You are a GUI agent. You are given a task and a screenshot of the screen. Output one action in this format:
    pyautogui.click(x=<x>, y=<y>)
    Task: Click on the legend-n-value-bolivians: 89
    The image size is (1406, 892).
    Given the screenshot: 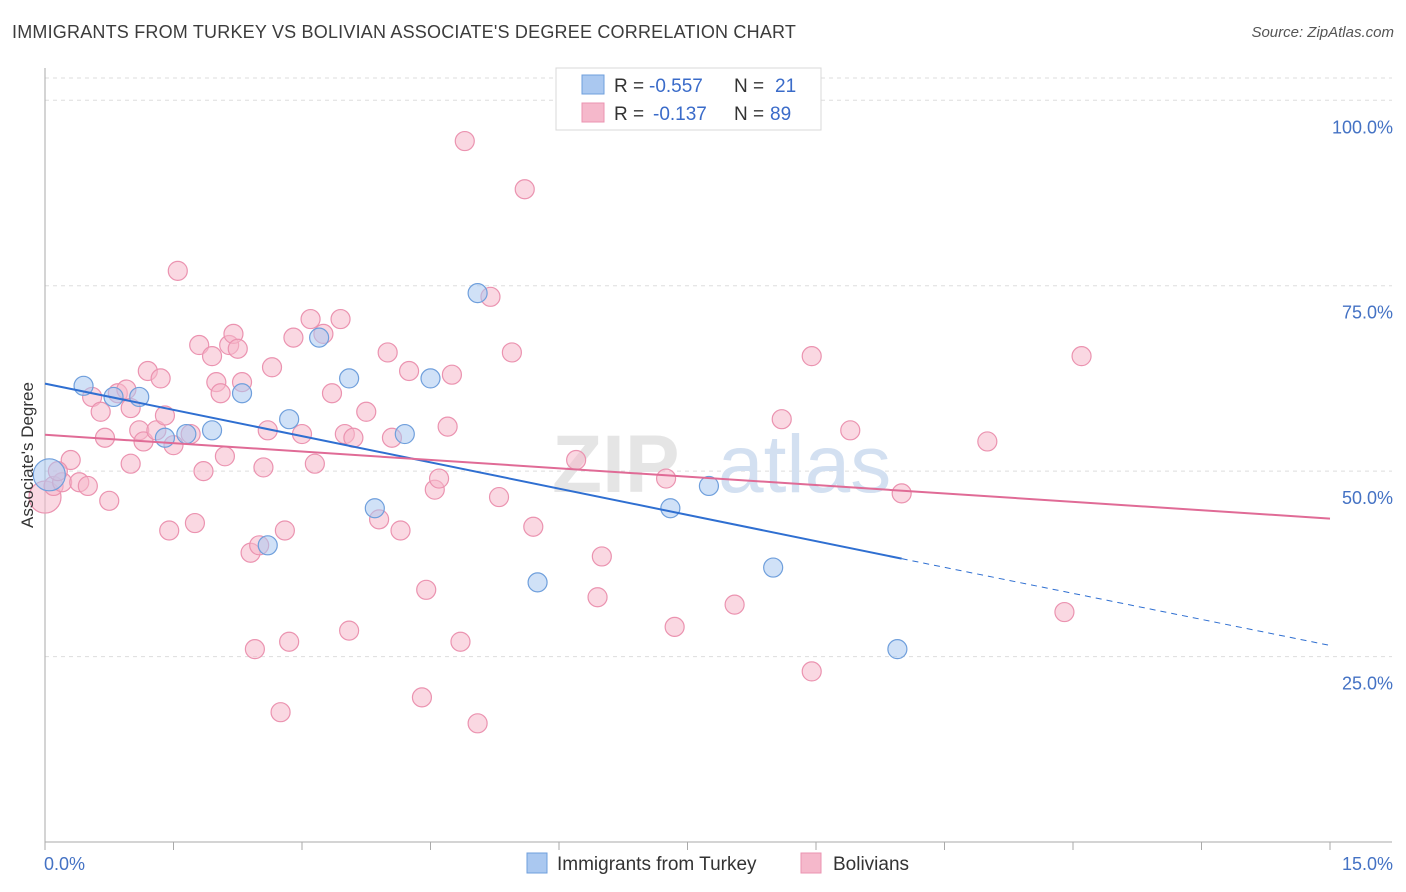 What is the action you would take?
    pyautogui.click(x=780, y=114)
    